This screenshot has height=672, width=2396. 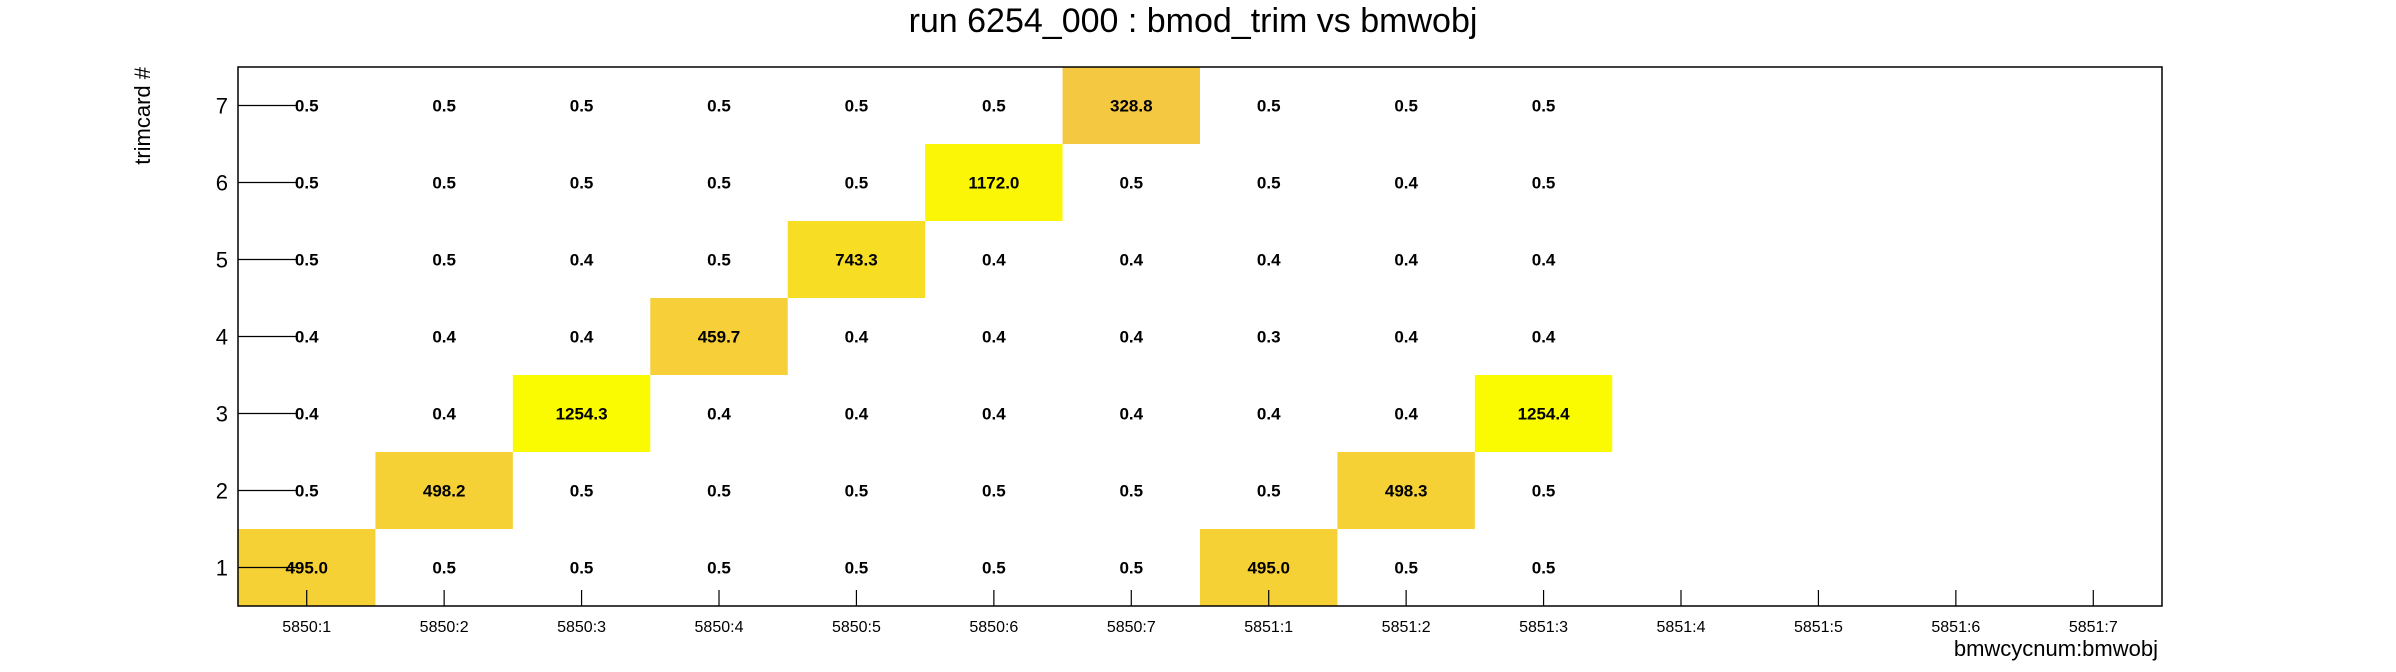 What do you see at coordinates (222, 183) in the screenshot?
I see `y-tick-label: 6` at bounding box center [222, 183].